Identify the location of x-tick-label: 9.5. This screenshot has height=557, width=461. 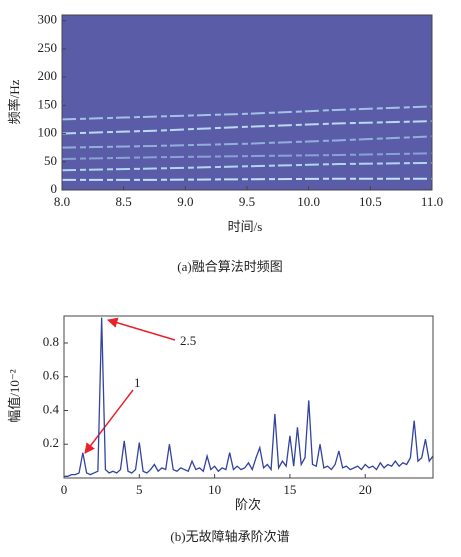
(247, 201).